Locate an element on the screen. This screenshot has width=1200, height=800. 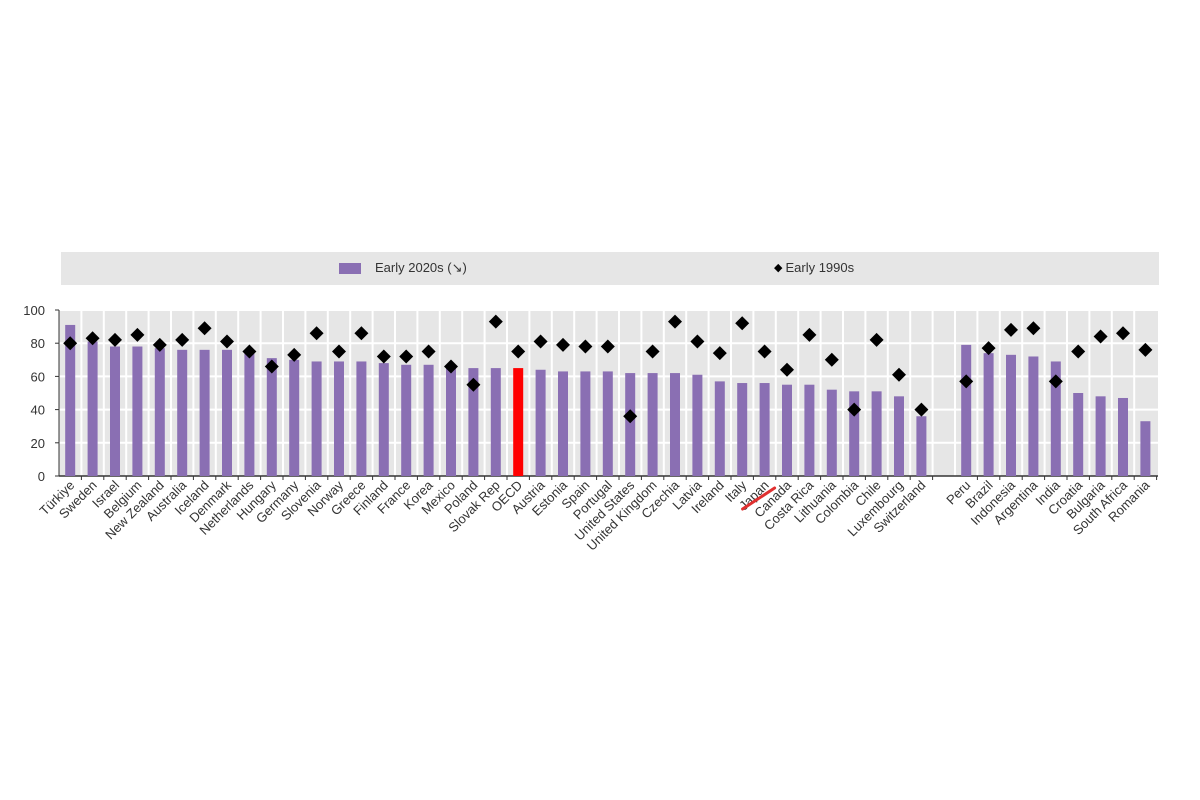
marker-portugal is located at coordinates (607, 346).